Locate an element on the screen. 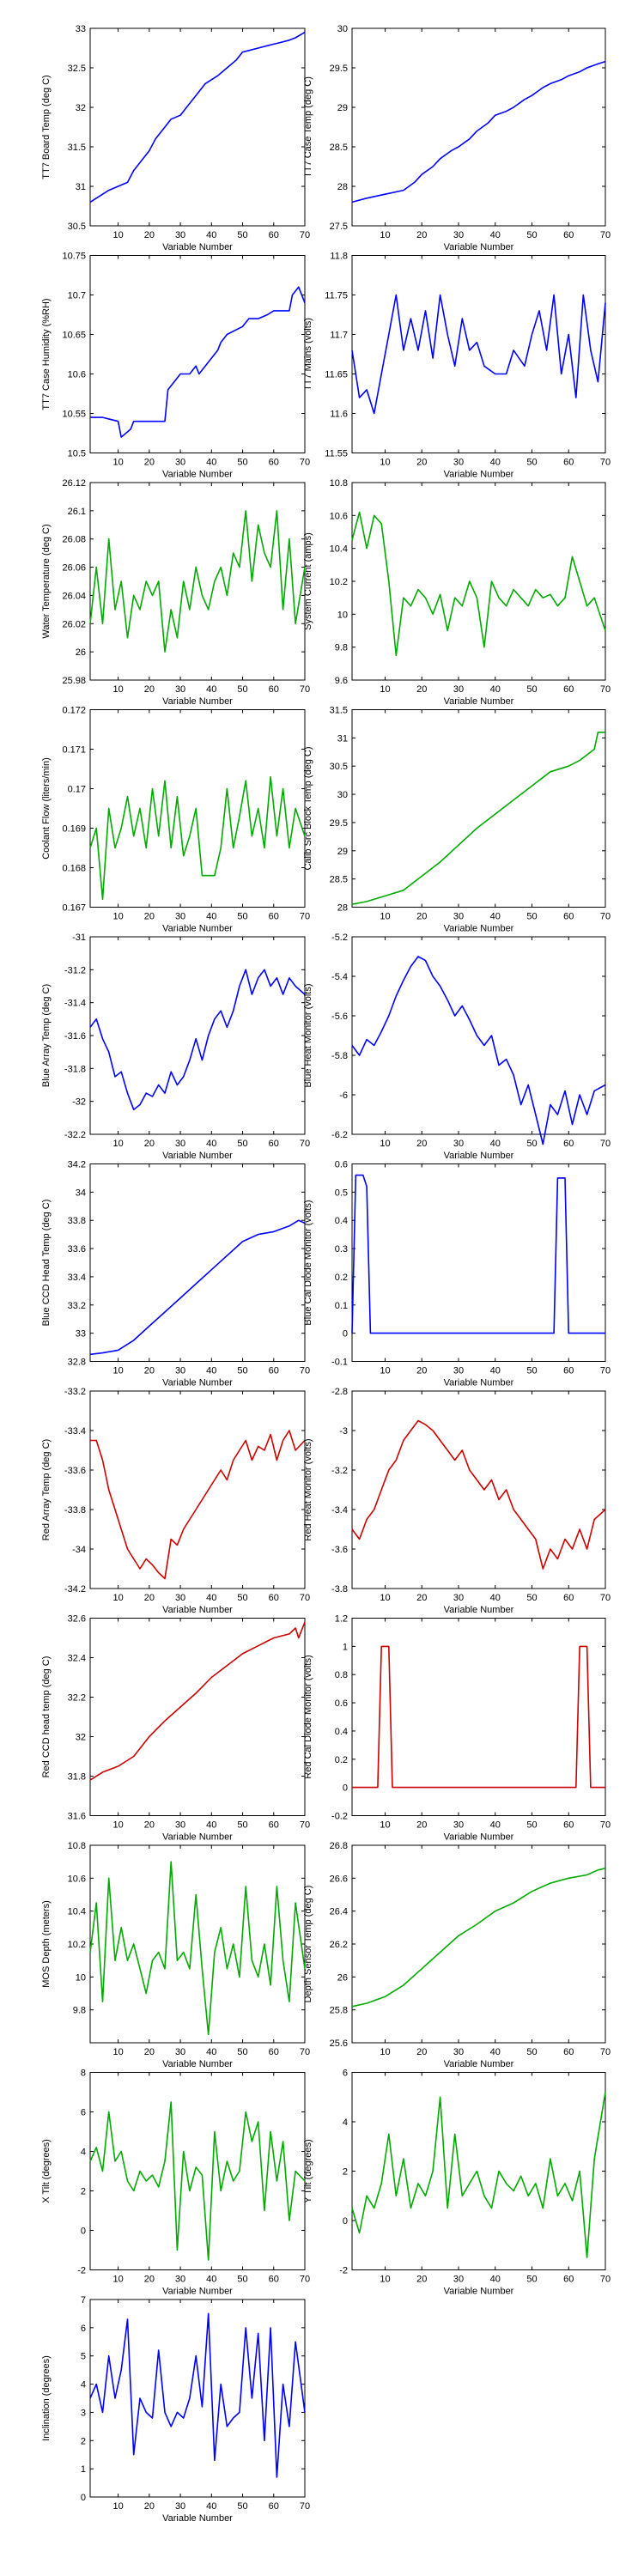 The width and height of the screenshot is (644, 2576). y-axis-label: TT7 Case Humidity (%RH) is located at coordinates (46, 354).